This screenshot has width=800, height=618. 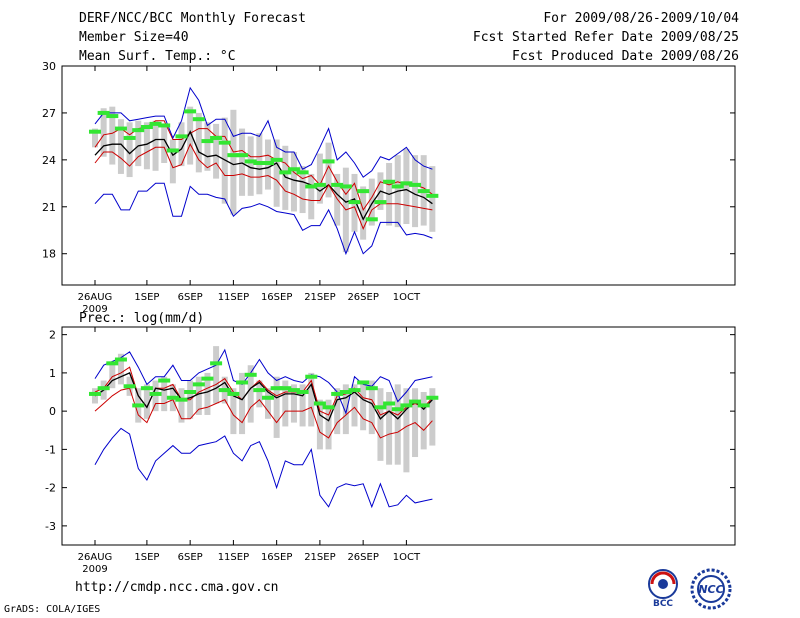 I want to click on y-tick-label: -2, so click(x=50, y=488).